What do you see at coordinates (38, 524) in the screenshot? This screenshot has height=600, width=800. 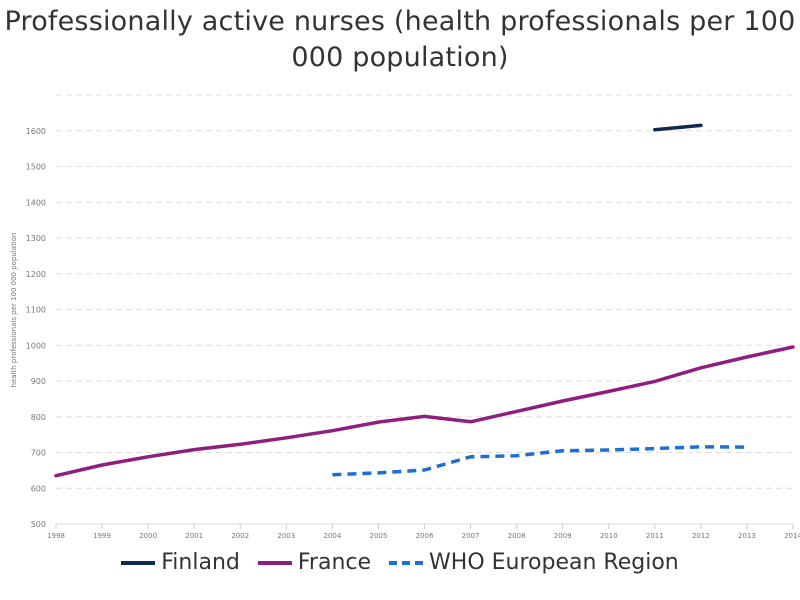 I see `y-tick-label: 500` at bounding box center [38, 524].